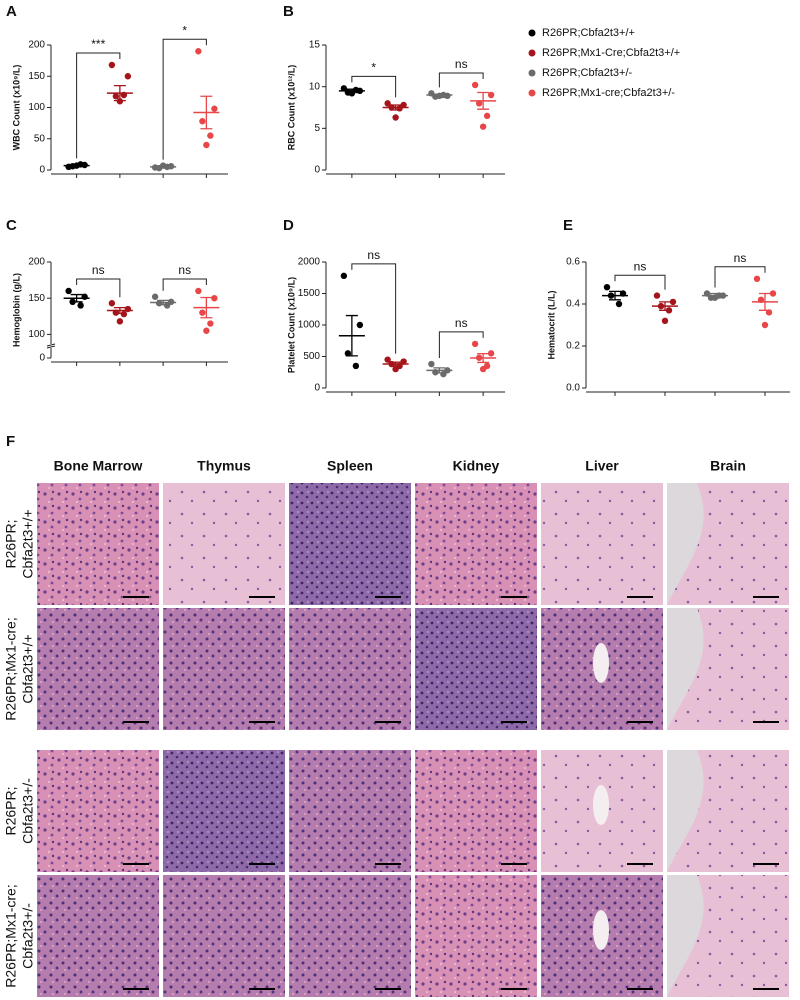 This screenshot has width=800, height=1000. I want to click on y-axis-label: Platelet Count (x10⁹/L), so click(291, 325).